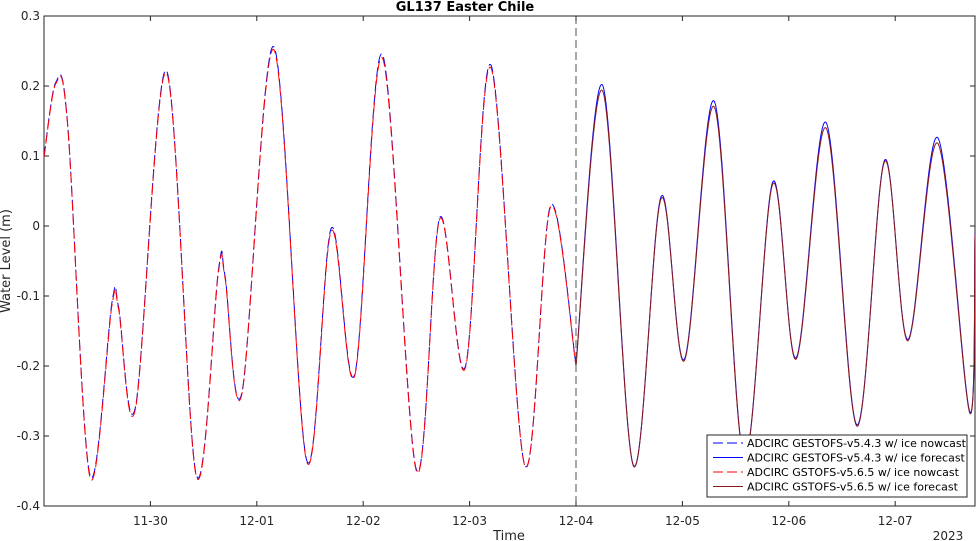 This screenshot has height=541, width=976. Describe the element at coordinates (28, 436) in the screenshot. I see `y-tick-label: -0.3` at that location.